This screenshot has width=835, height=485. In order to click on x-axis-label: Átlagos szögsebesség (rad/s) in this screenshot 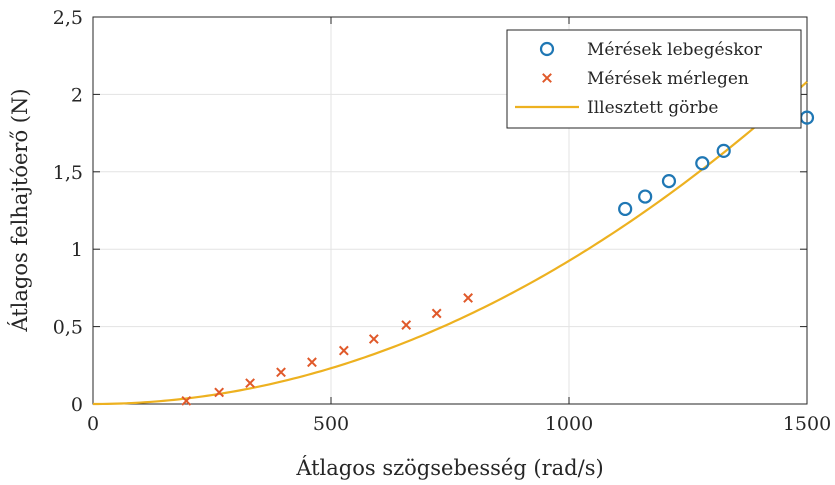, I will do `click(449, 468)`.